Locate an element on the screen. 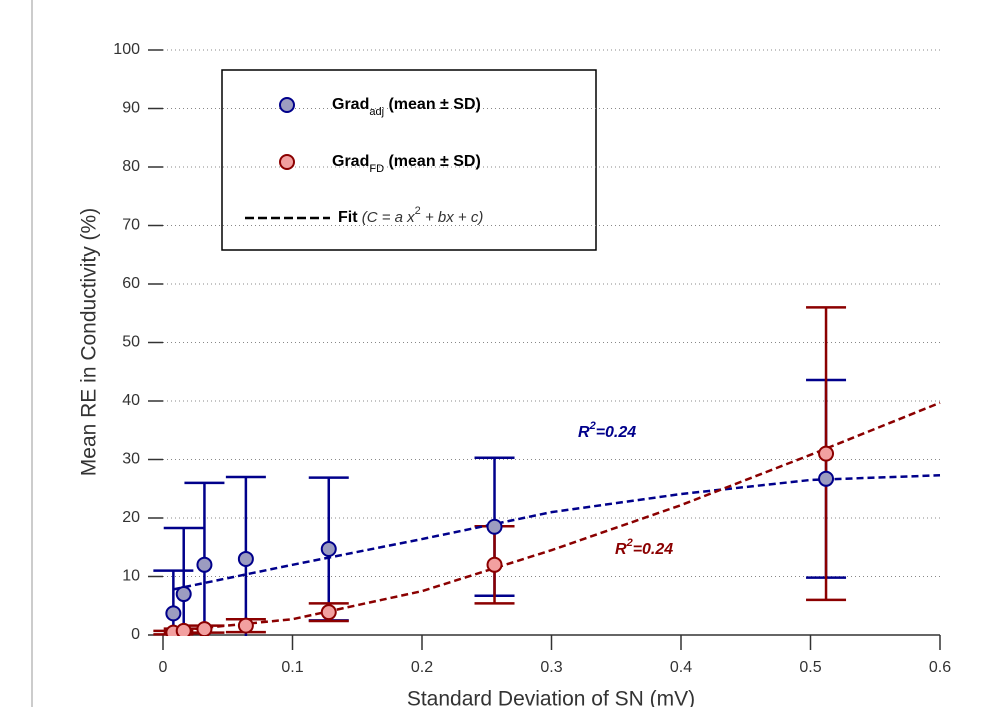 This screenshot has width=989, height=707. x-axis-label: Standard Deviation of SN (mV) is located at coordinates (551, 697).